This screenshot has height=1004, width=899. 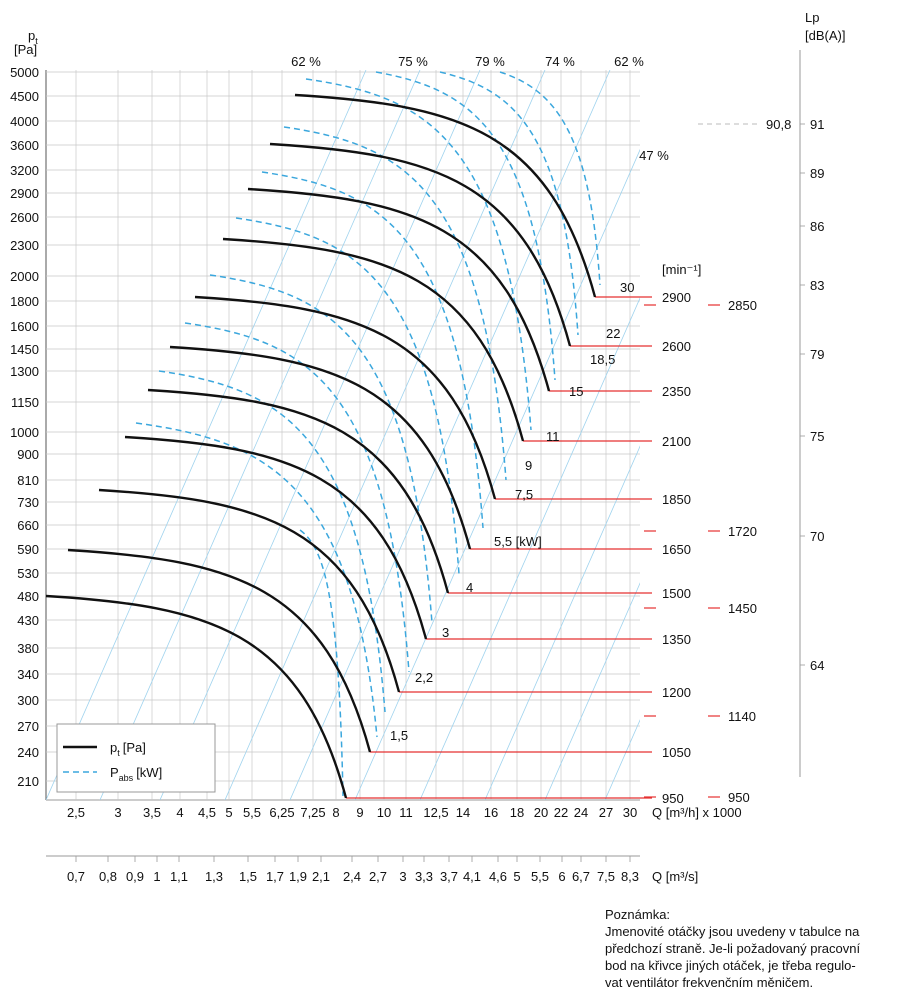 What do you see at coordinates (576, 391) in the screenshot?
I see `motor-power-label: 15` at bounding box center [576, 391].